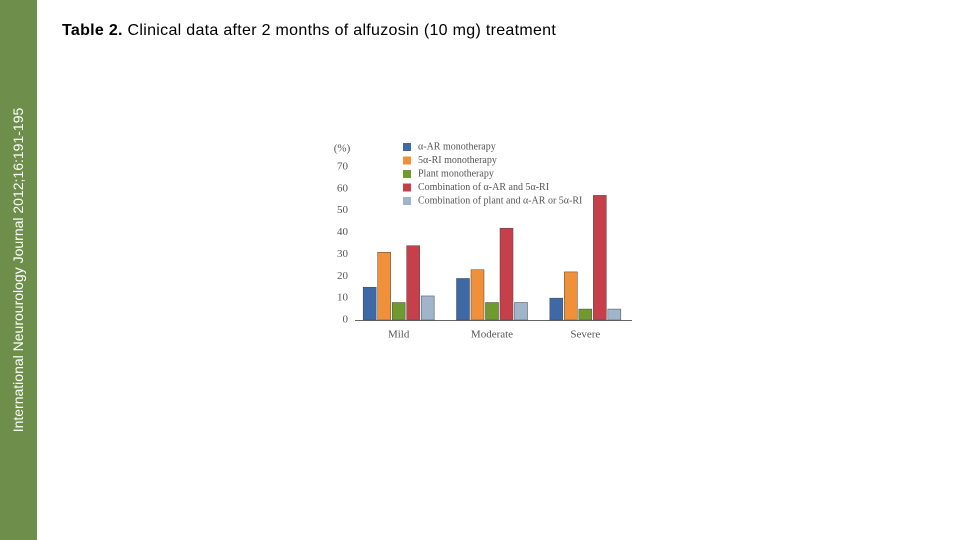 This screenshot has height=540, width=960. Describe the element at coordinates (343, 298) in the screenshot. I see `y-tick-label: 10` at that location.